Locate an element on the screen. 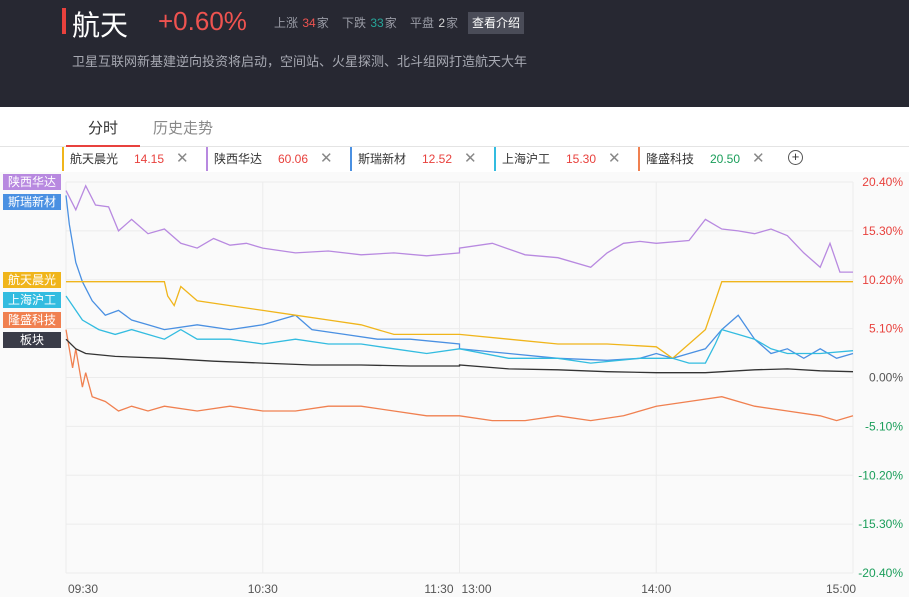 This screenshot has width=909, height=602. y-tick-label: -15.30% is located at coordinates (880, 524).